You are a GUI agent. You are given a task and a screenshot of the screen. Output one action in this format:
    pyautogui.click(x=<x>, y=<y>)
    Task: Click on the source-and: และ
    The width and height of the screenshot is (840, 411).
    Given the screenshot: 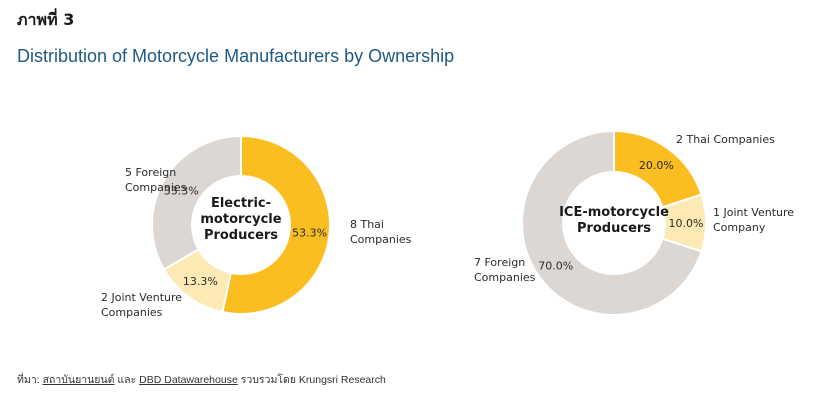 What is the action you would take?
    pyautogui.click(x=127, y=380)
    